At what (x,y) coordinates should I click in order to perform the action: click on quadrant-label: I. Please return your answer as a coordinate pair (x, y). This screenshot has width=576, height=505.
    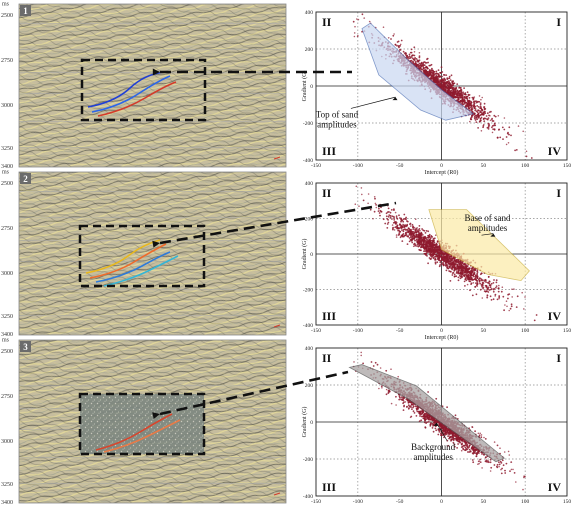
    Looking at the image, I should click on (558, 358).